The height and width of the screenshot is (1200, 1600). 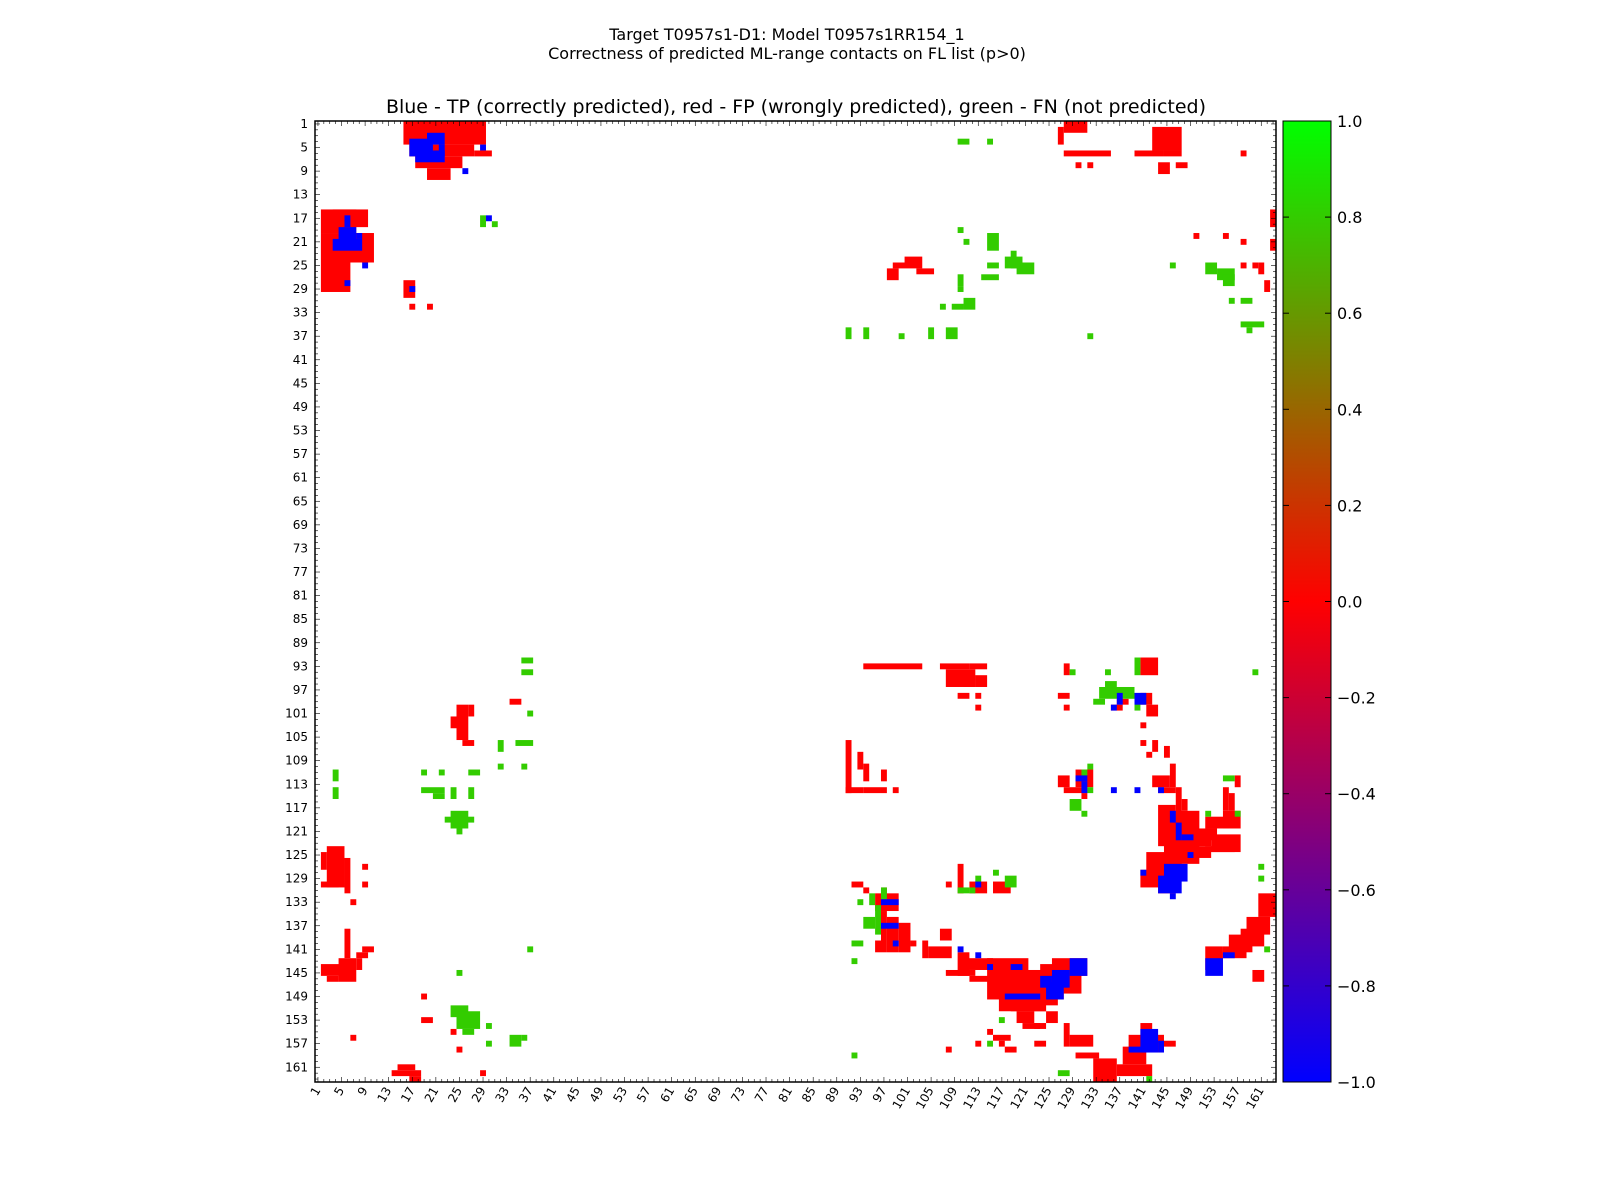 I want to click on x-tick-label: 33, so click(x=502, y=1095).